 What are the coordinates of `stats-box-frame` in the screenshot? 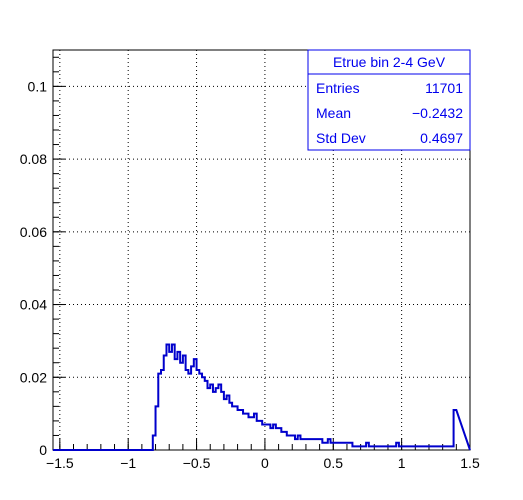 It's located at (389, 100).